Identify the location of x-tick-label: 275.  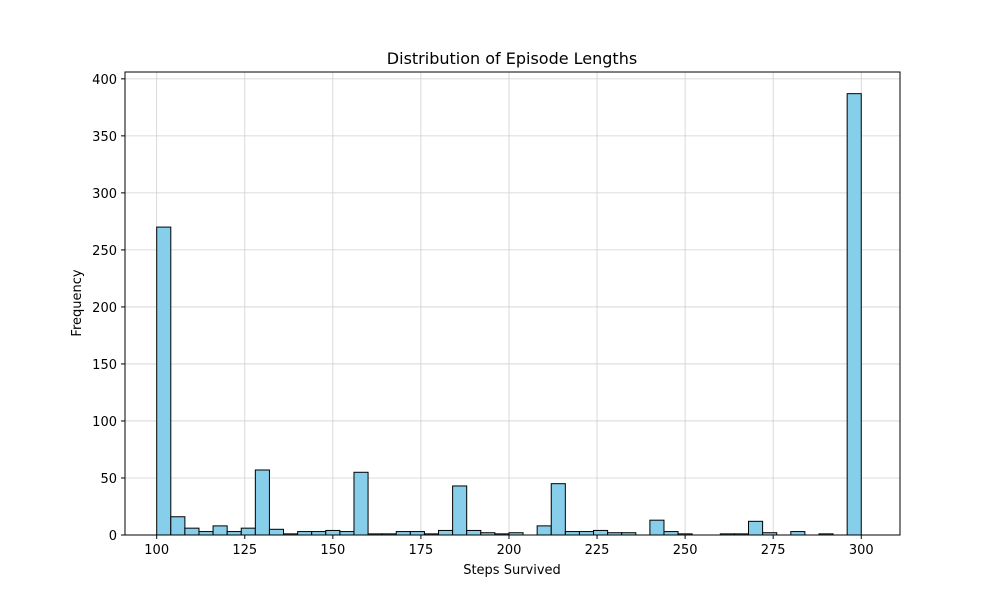
(773, 550).